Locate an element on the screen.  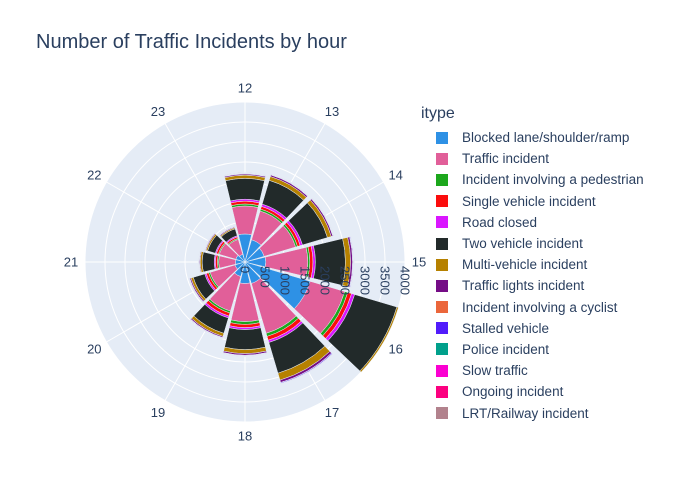
legend-label: Ongoing incident is located at coordinates (513, 392).